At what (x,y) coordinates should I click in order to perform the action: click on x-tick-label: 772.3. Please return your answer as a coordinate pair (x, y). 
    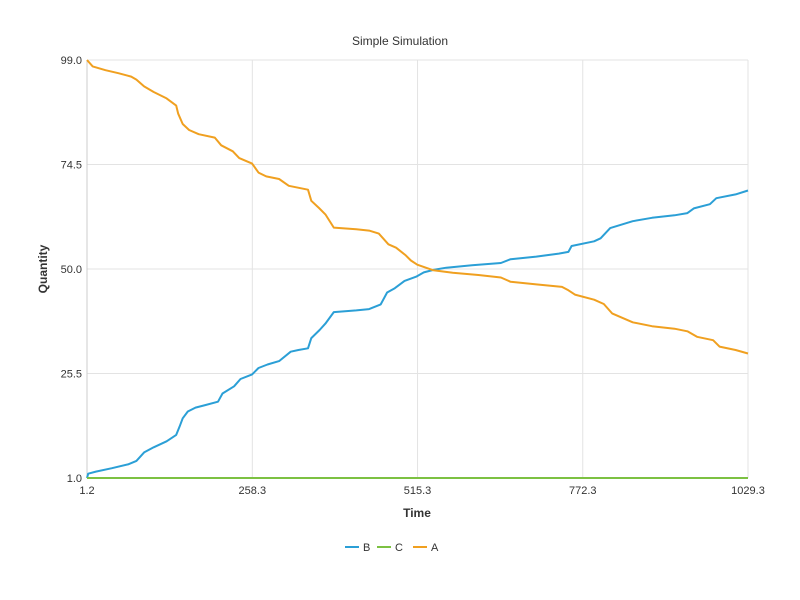
    Looking at the image, I should click on (583, 491).